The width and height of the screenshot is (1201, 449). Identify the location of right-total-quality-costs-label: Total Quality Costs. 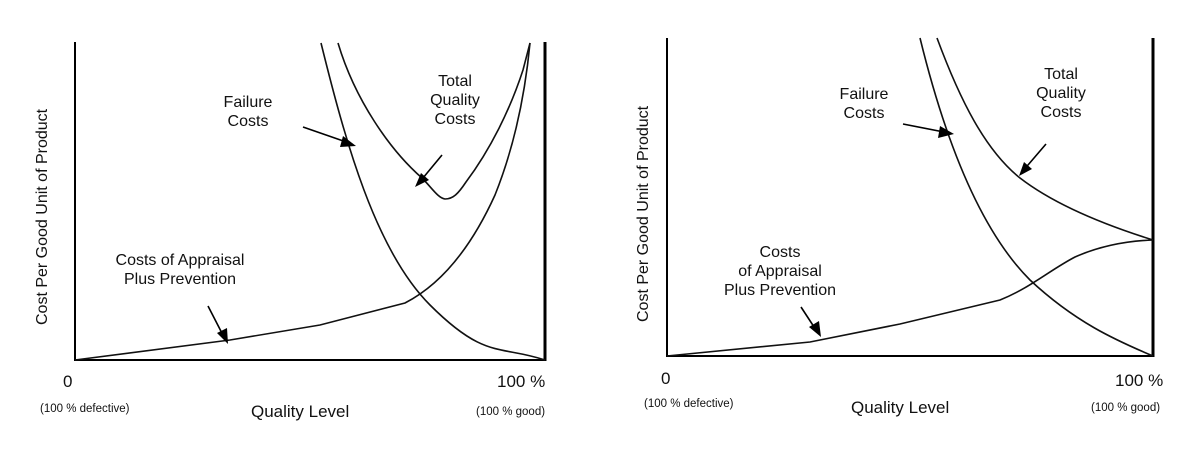
(1061, 93).